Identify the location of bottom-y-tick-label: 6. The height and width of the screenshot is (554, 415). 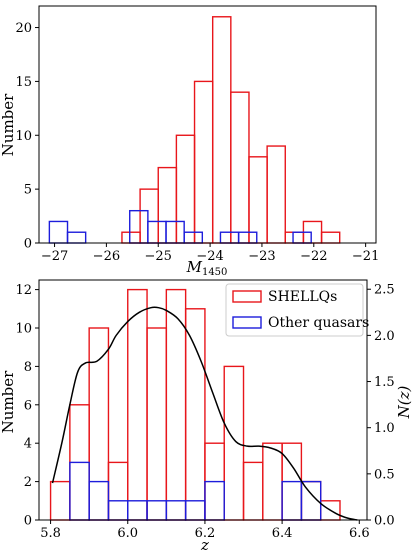
(28, 405).